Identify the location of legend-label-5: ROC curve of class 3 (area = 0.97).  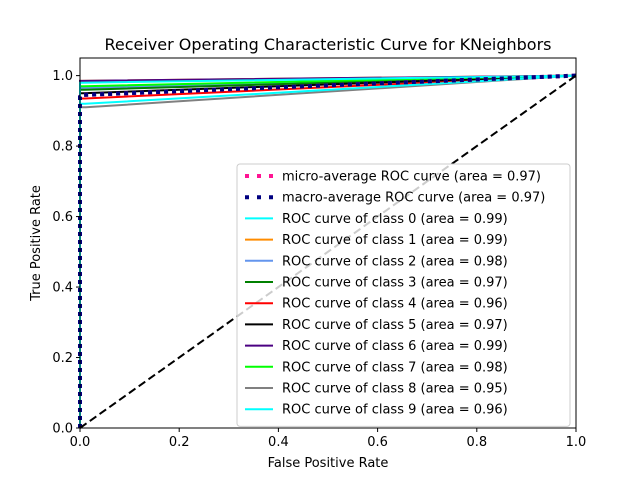
(395, 283).